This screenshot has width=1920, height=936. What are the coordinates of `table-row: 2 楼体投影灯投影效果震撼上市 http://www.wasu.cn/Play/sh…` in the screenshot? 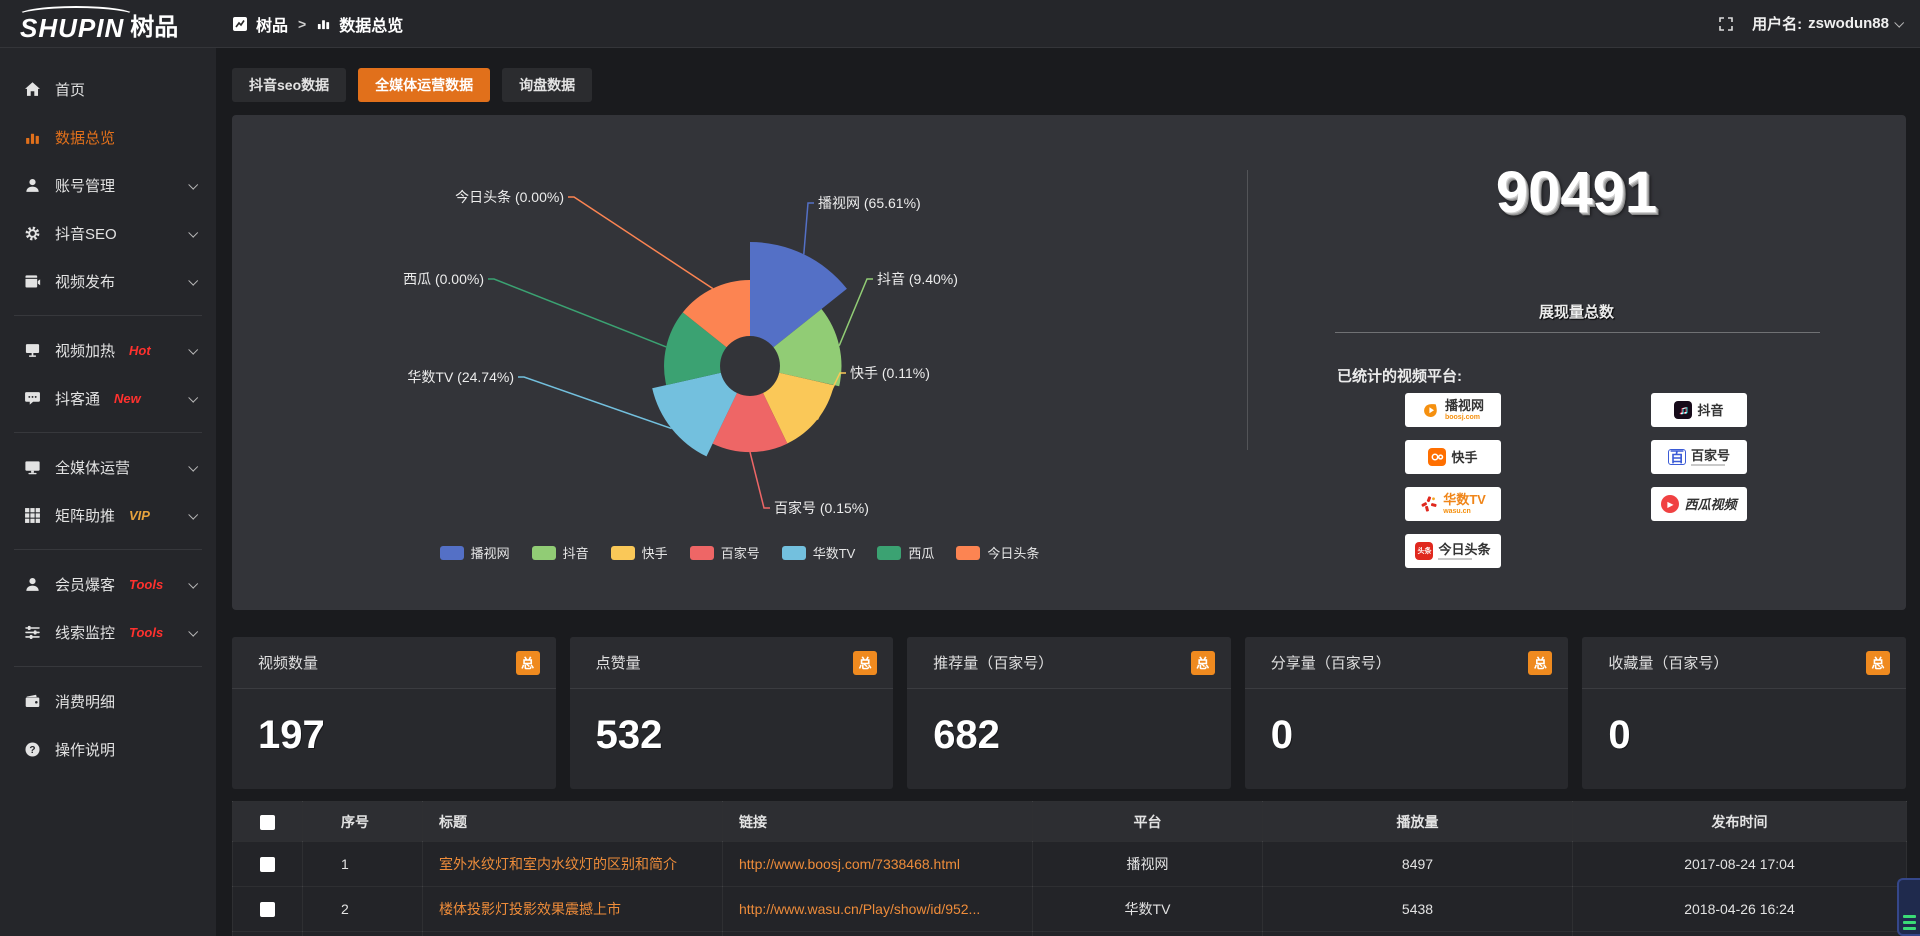 It's located at (1069, 909).